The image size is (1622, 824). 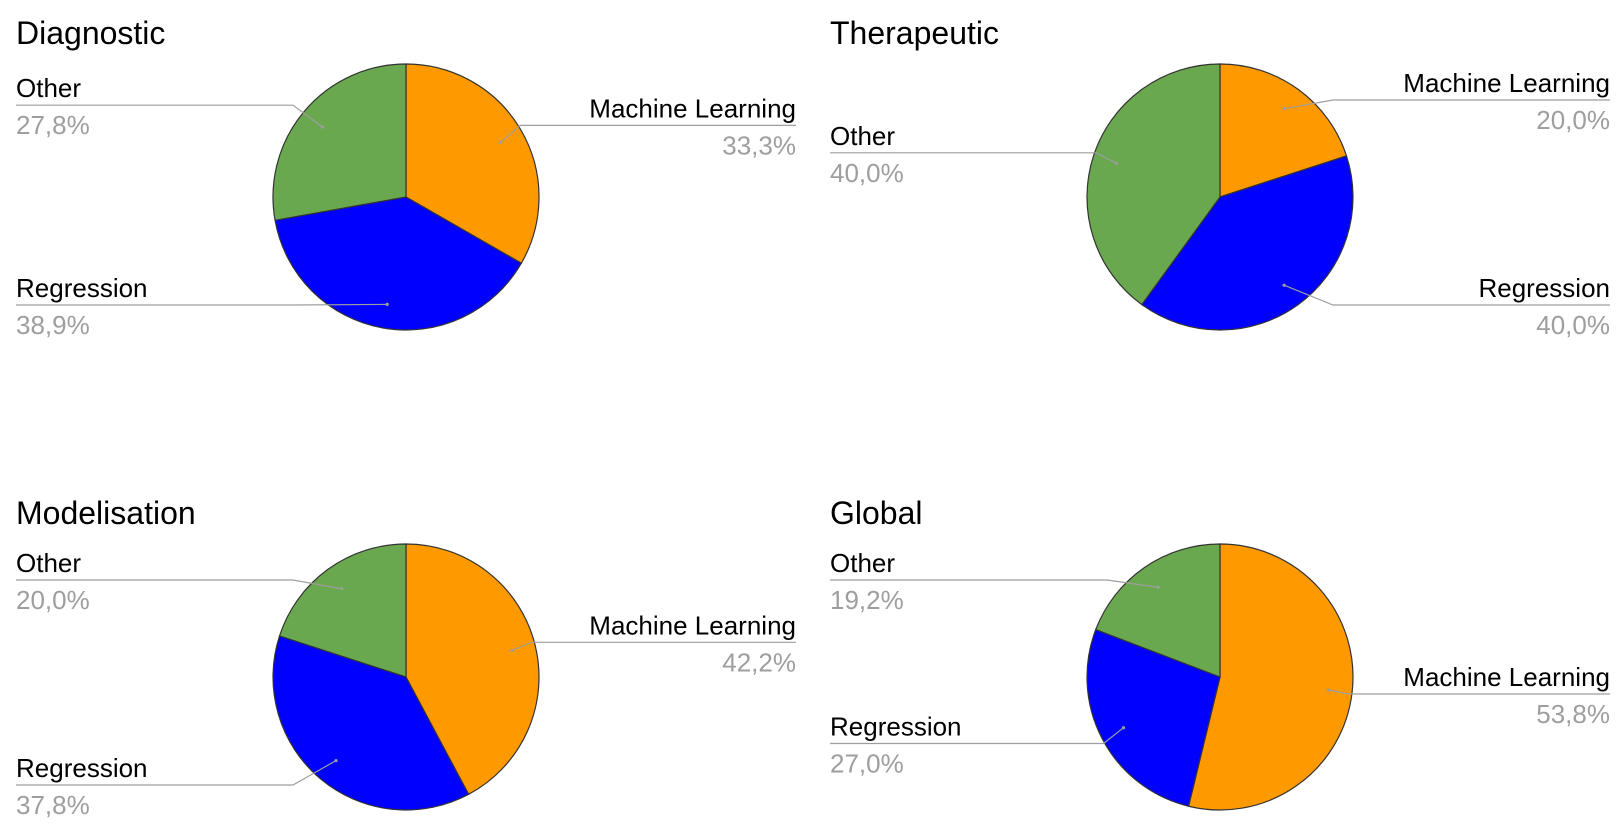 I want to click on slice-percent-machine-learning: 20,0%, so click(x=1573, y=120).